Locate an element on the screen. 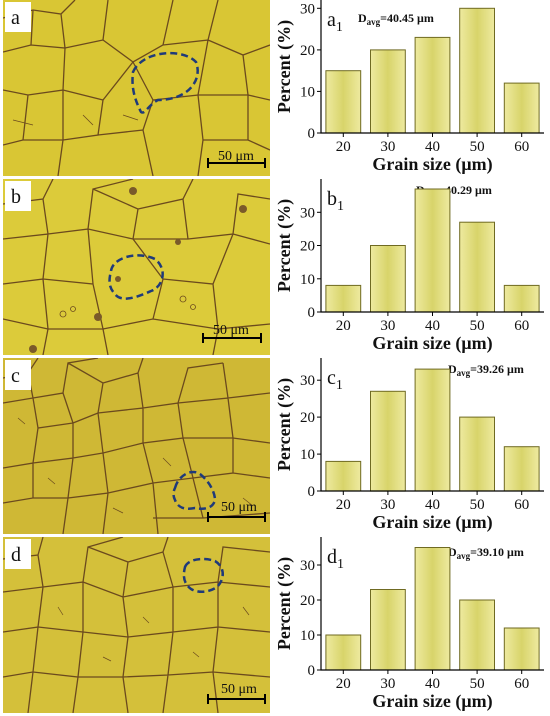  average-grain-size: Davg=39.10 μm is located at coordinates (486, 553).